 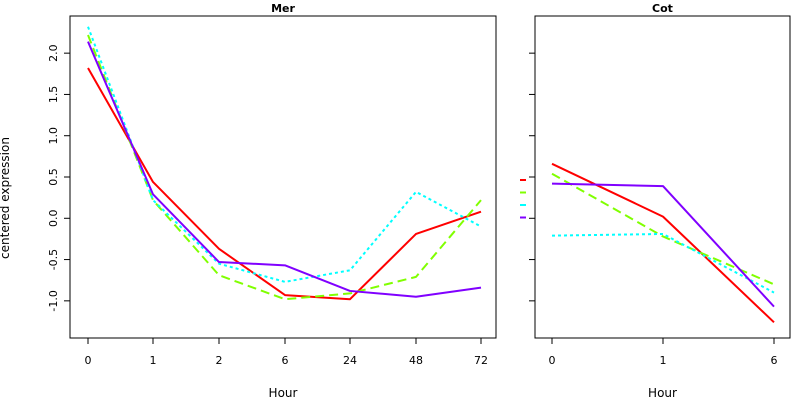 What do you see at coordinates (350, 360) in the screenshot?
I see `x-tick-label: 24` at bounding box center [350, 360].